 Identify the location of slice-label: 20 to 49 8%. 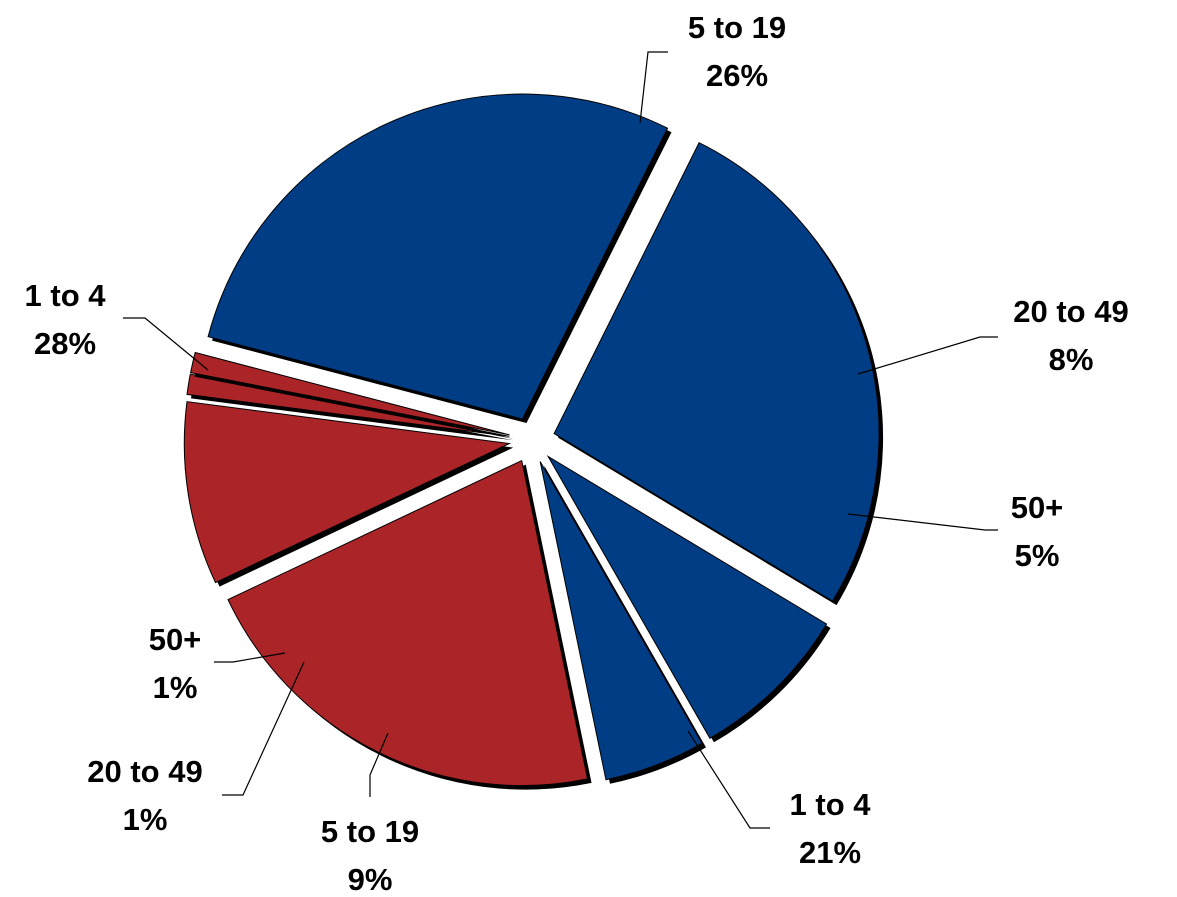
(1070, 335).